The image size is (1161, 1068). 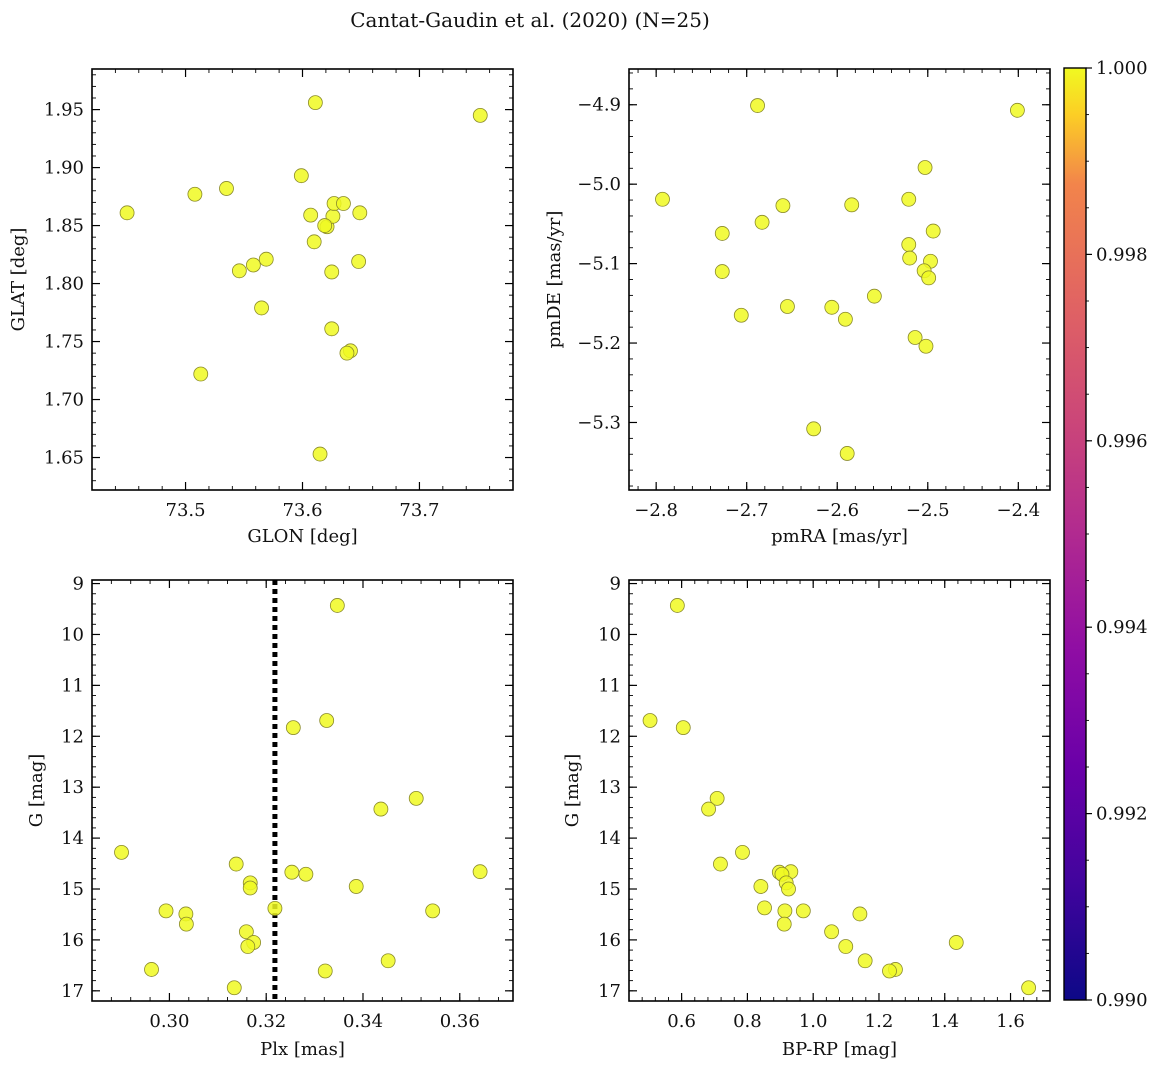 I want to click on ytick-label: 1.95, so click(x=64, y=110).